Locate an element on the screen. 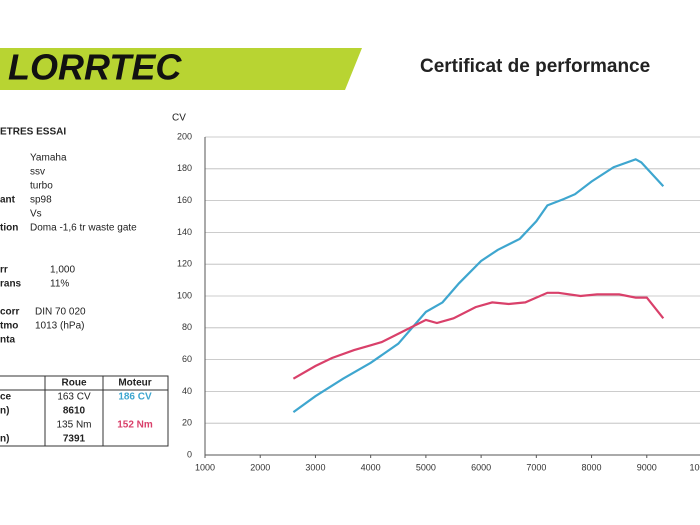 Image resolution: width=700 pixels, height=525 pixels. logo: LORRTEC is located at coordinates (95, 67).